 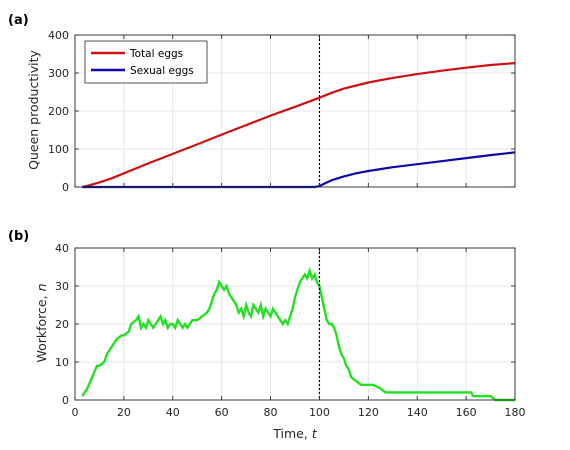 I want to click on y-tick-label-a: 400, so click(x=58, y=35).